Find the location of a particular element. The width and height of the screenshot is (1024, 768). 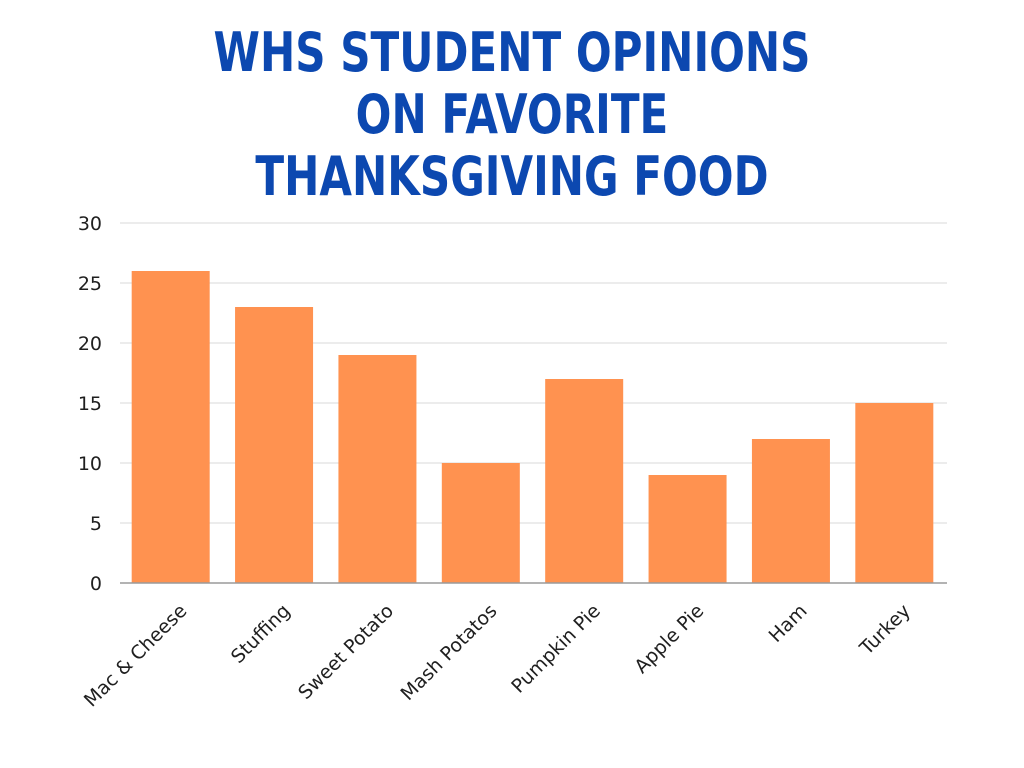

x-tick-label: Ham is located at coordinates (788, 623).